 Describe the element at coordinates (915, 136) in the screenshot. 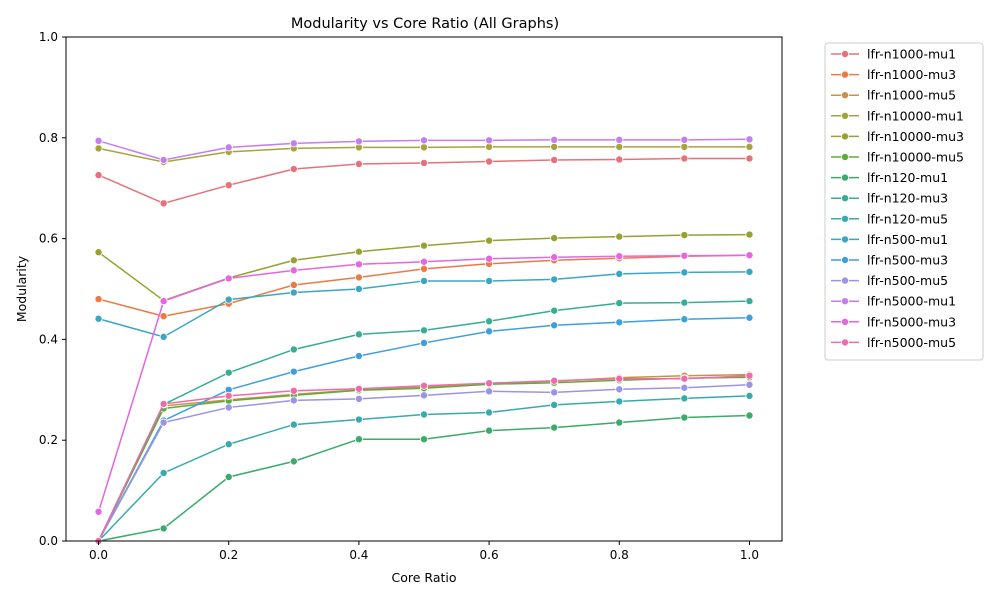

I see `legend-label: lfr-n10000-mu3` at that location.